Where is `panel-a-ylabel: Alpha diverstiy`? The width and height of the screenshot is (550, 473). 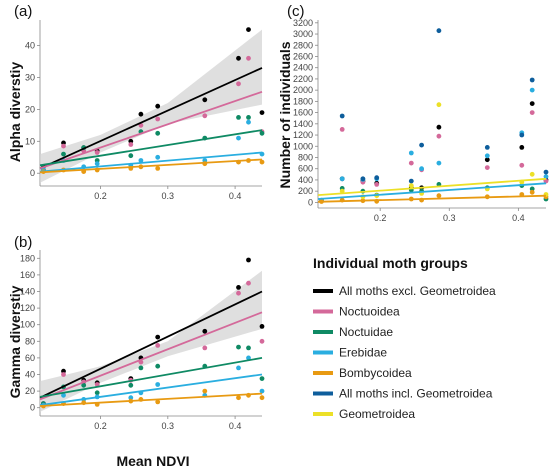 panel-a-ylabel: Alpha diverstiy is located at coordinates (15, 112).